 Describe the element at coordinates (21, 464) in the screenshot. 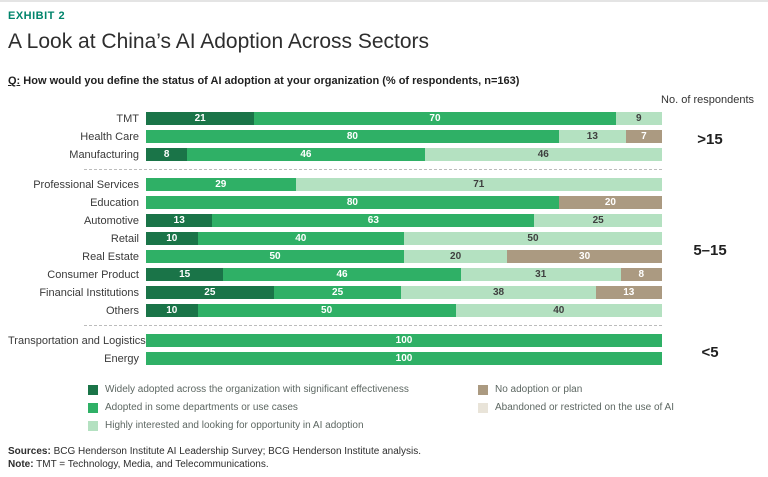

I see `note-label: Note:` at that location.